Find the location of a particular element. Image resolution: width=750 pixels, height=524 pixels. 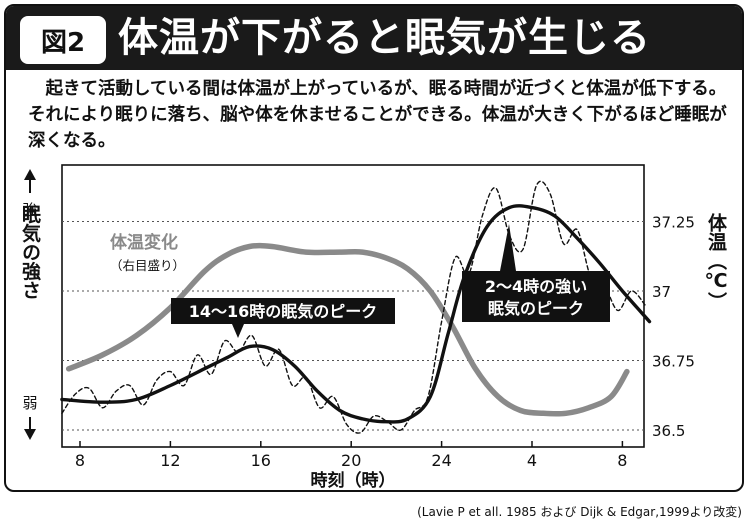

y-right-axis-label: 体温（℃） is located at coordinates (716, 261).